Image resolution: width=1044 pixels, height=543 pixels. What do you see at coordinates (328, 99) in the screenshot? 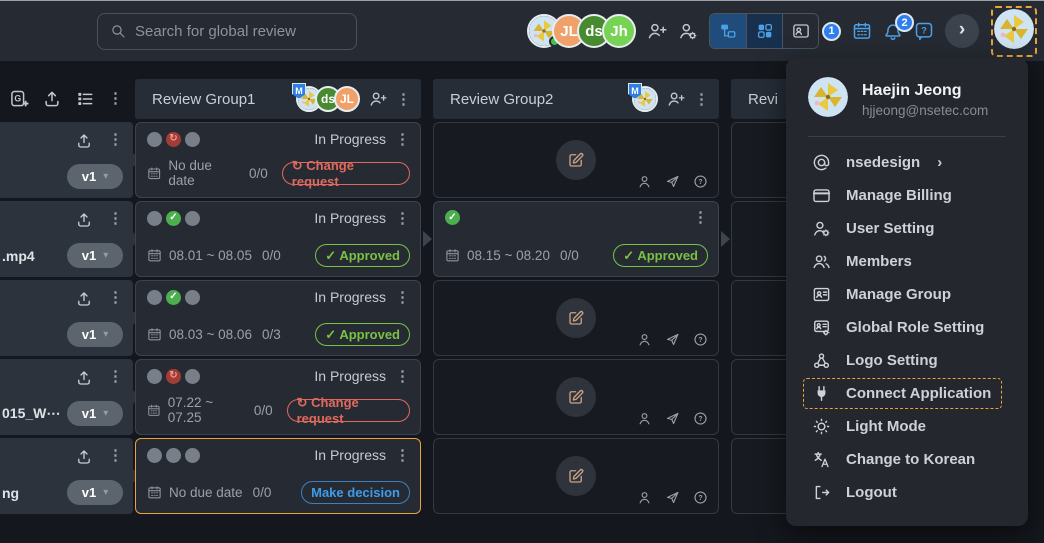
I see `avatar-ds: ds` at bounding box center [328, 99].